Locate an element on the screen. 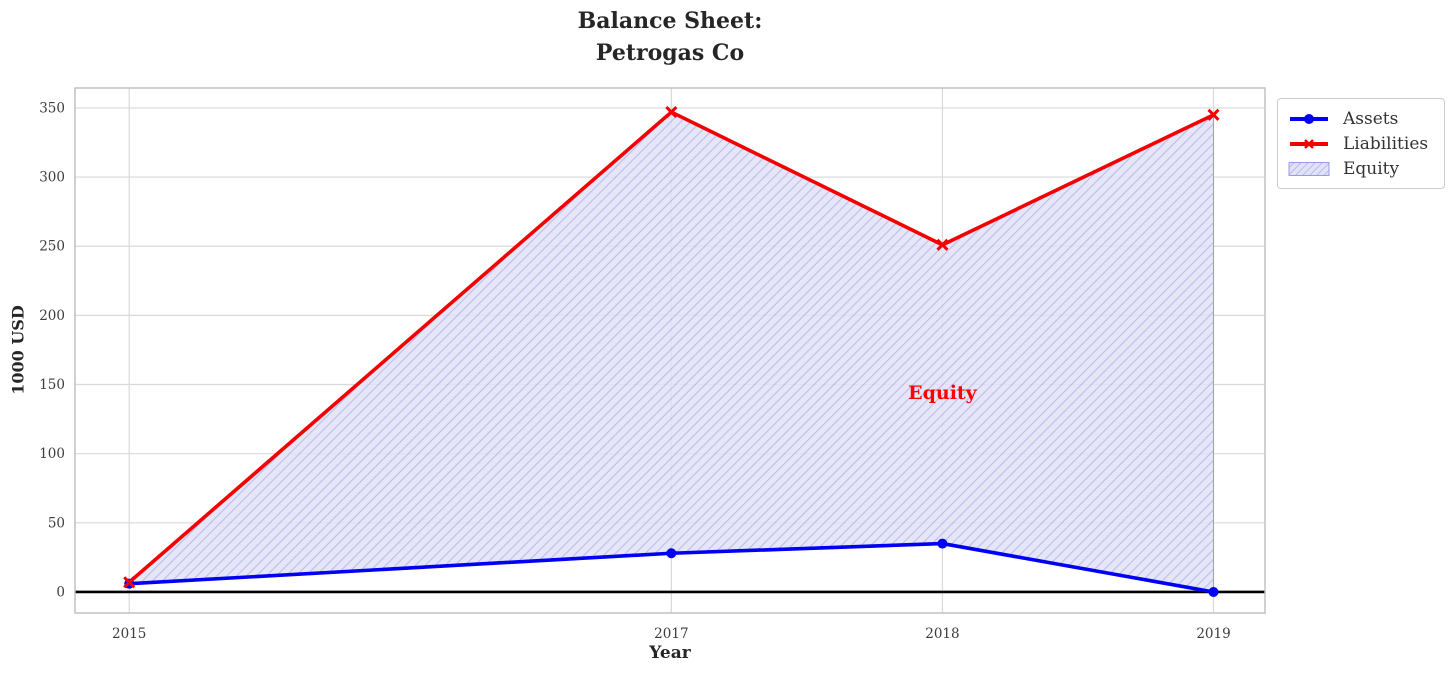 The height and width of the screenshot is (676, 1454). svg-text: 100 is located at coordinates (52, 454).